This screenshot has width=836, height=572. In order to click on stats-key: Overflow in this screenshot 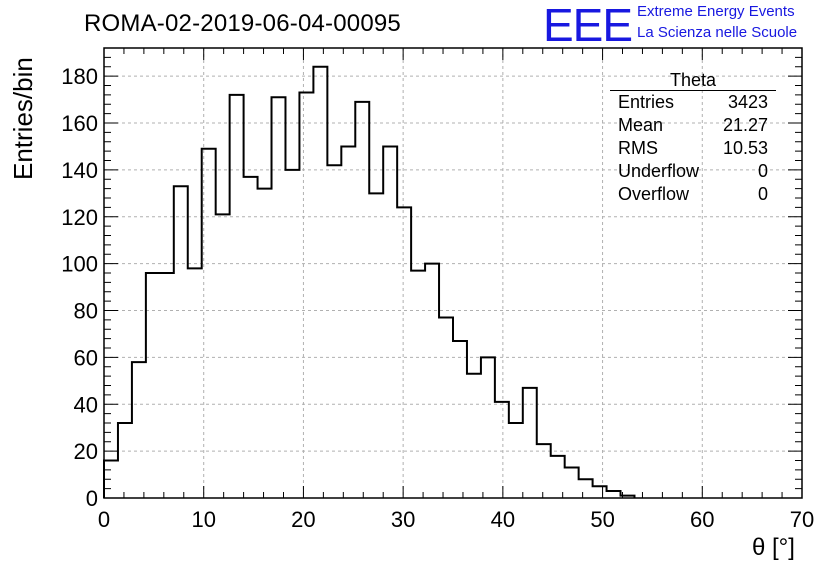, I will do `click(654, 194)`.